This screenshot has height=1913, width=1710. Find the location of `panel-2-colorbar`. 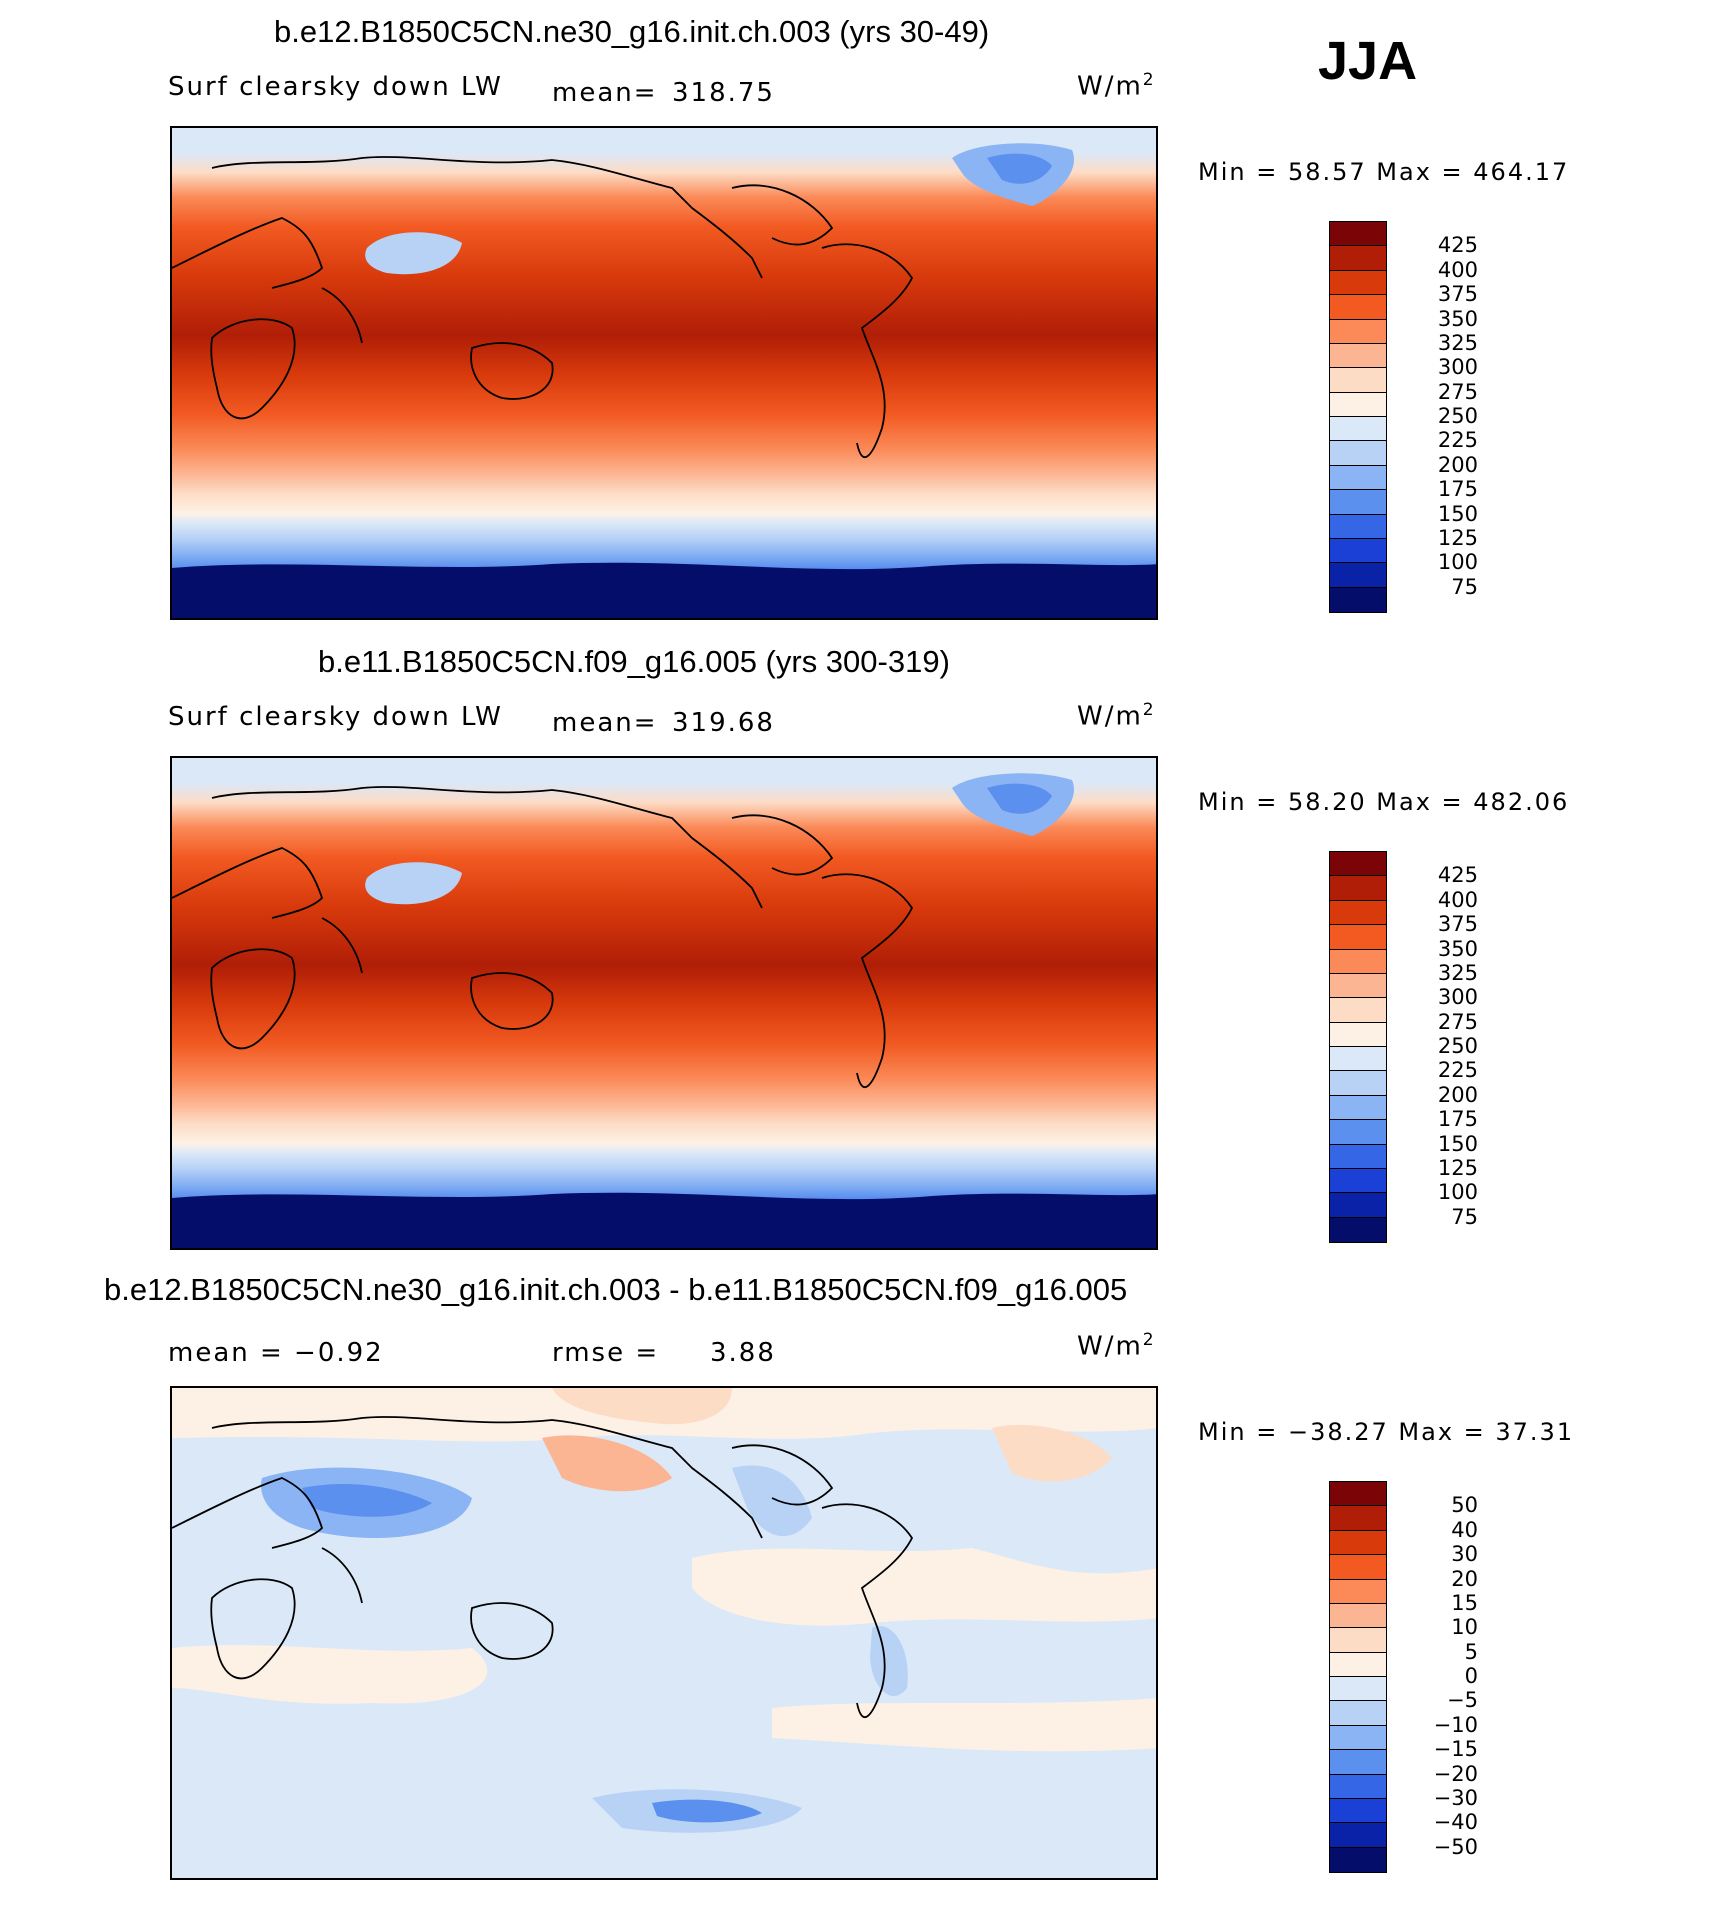

panel-2-colorbar is located at coordinates (1358, 1047).